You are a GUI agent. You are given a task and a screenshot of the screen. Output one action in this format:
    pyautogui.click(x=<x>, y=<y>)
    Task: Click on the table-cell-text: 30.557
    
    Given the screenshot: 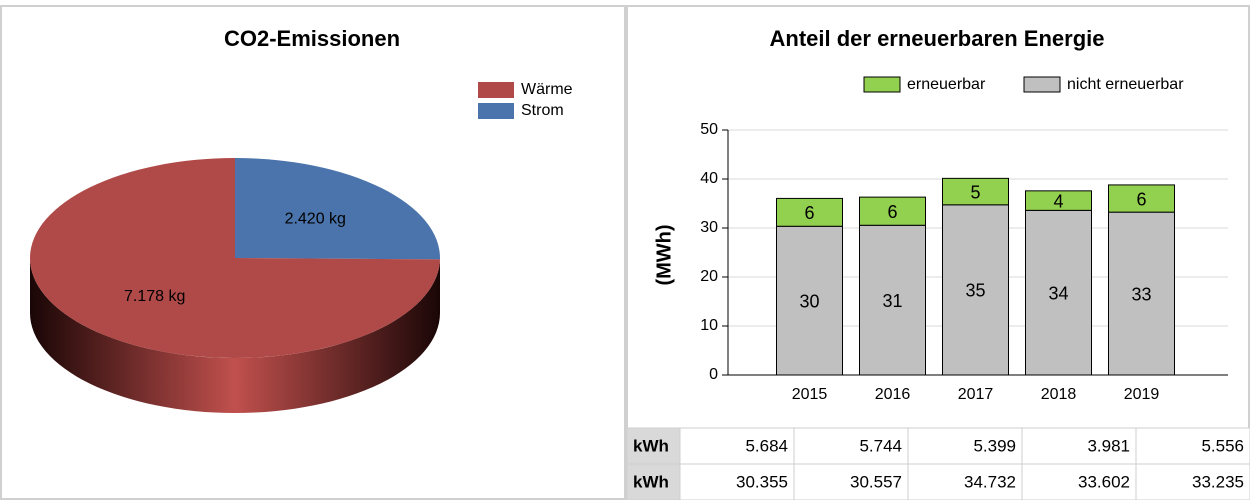 What is the action you would take?
    pyautogui.click(x=876, y=481)
    